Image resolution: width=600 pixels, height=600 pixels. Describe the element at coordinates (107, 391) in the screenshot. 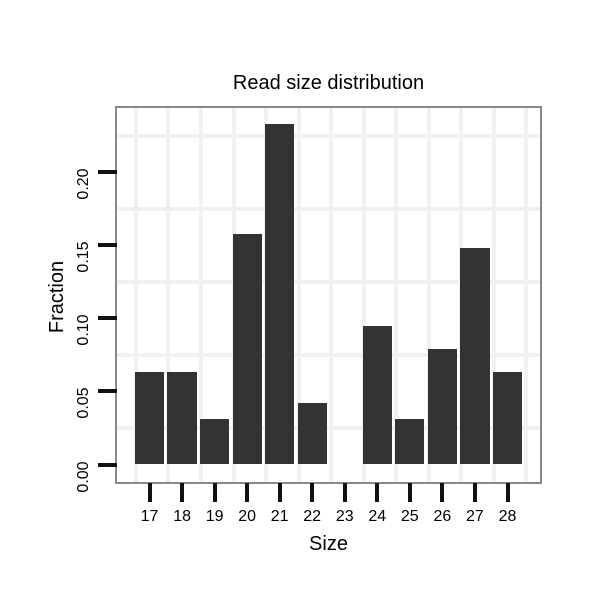

I see `y-tick-0.05` at that location.